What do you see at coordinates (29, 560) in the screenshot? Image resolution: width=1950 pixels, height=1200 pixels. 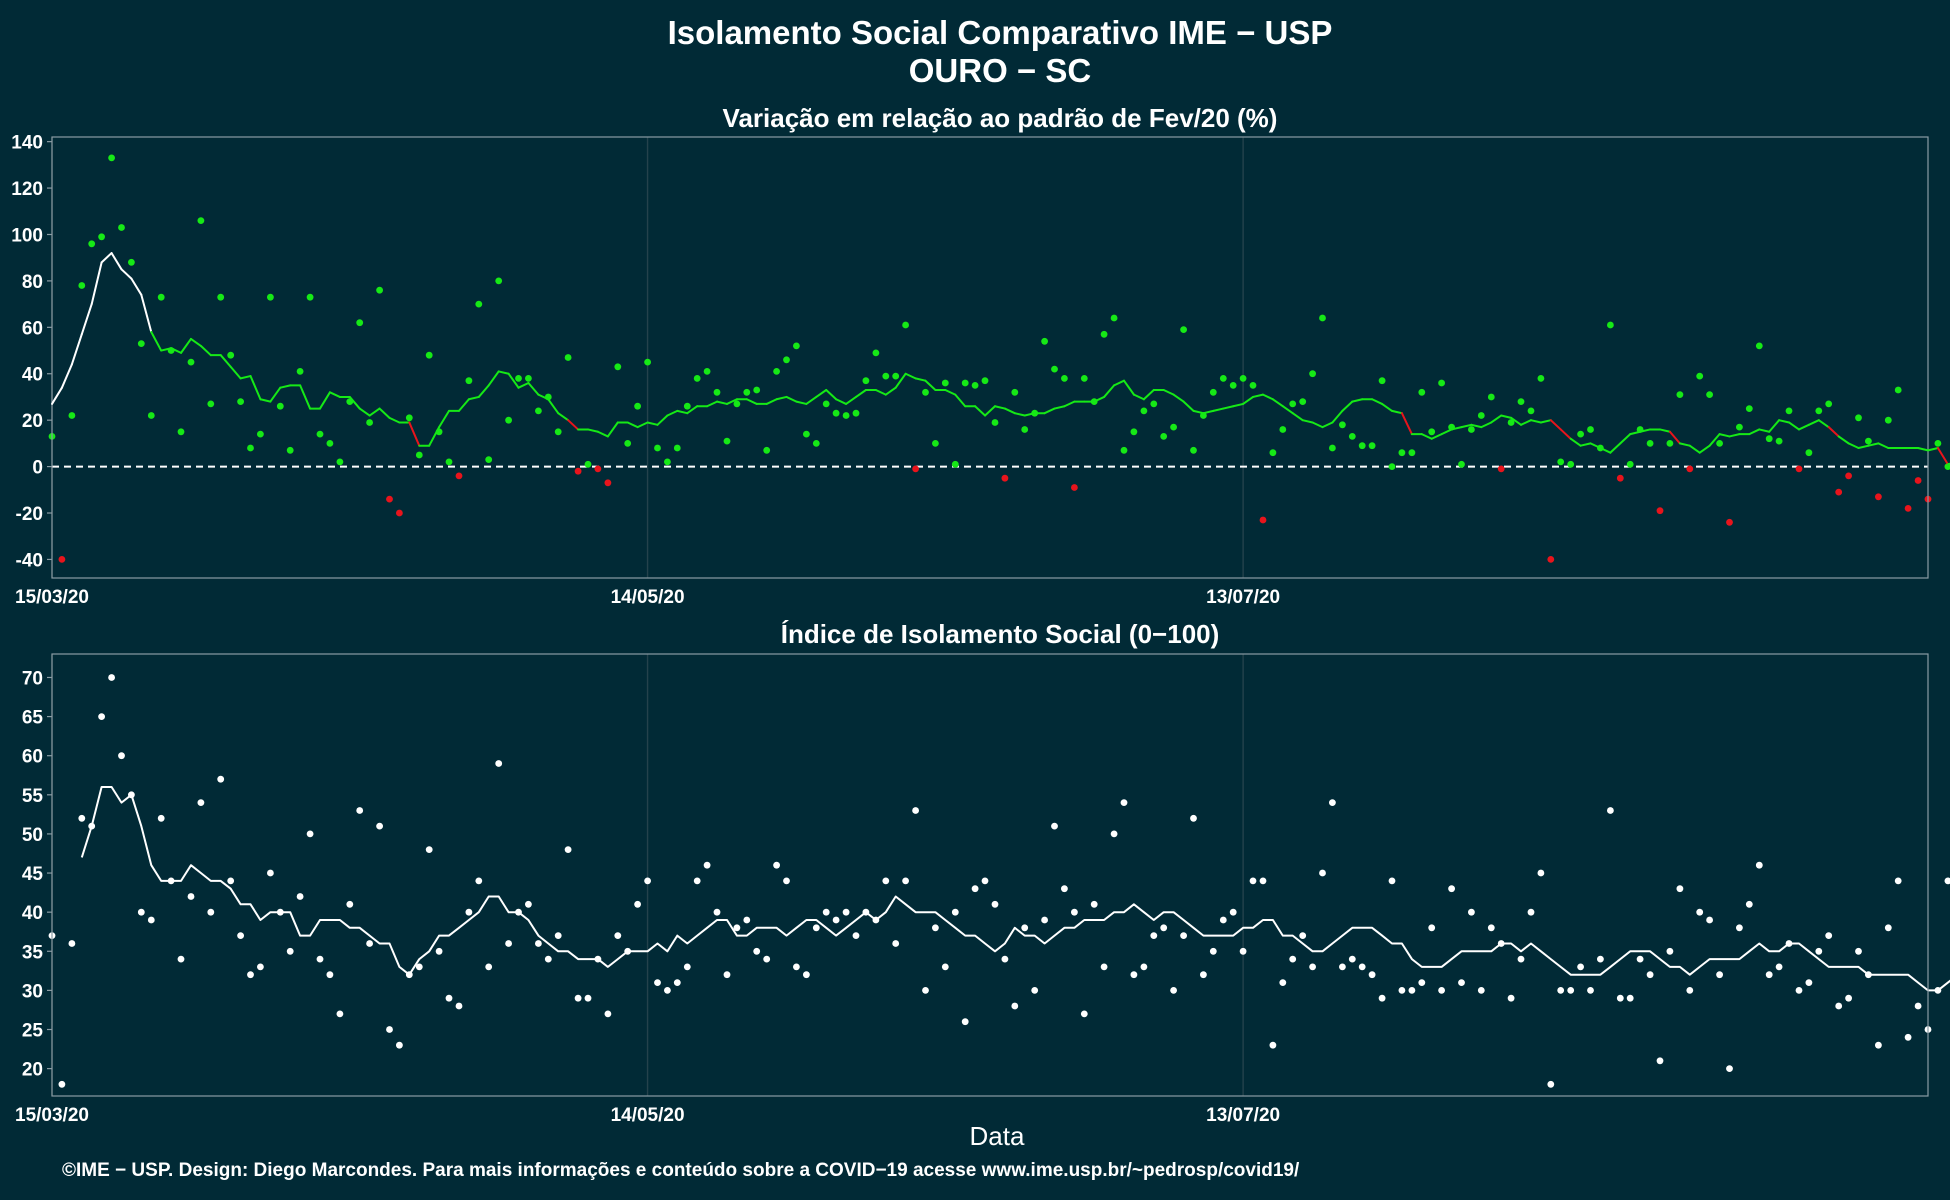 I see `y-tick-label: -40` at bounding box center [29, 560].